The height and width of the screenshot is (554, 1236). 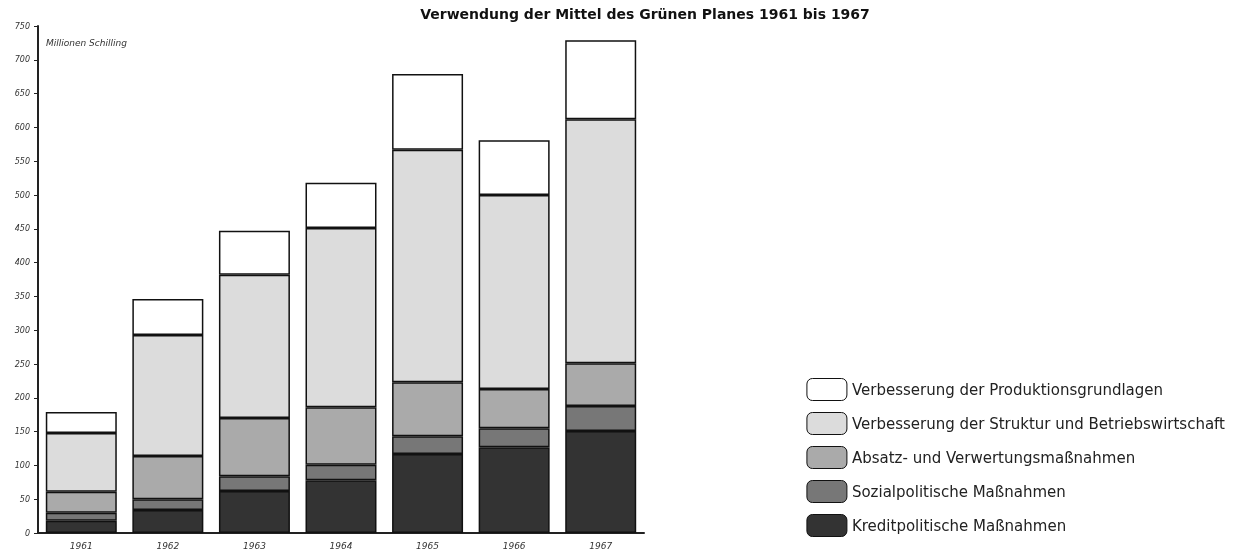 I want to click on y-tick-label: 0, so click(x=27, y=533).